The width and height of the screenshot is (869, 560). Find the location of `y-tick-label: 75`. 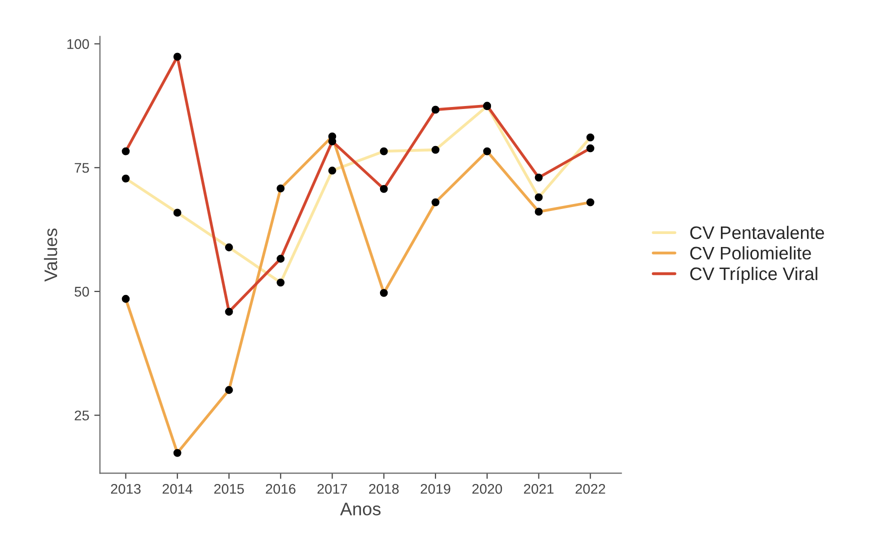

y-tick-label: 75 is located at coordinates (81, 168).